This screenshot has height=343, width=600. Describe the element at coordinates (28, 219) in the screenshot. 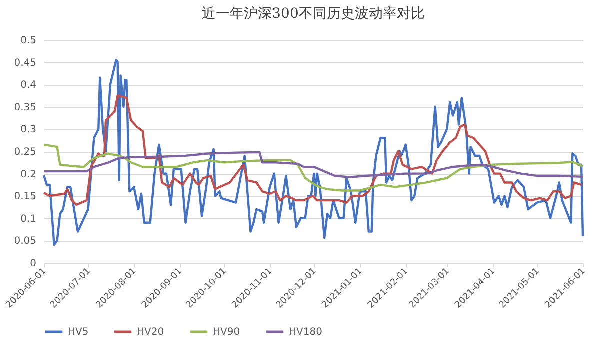

I see `y-tick-label: 0.1` at that location.